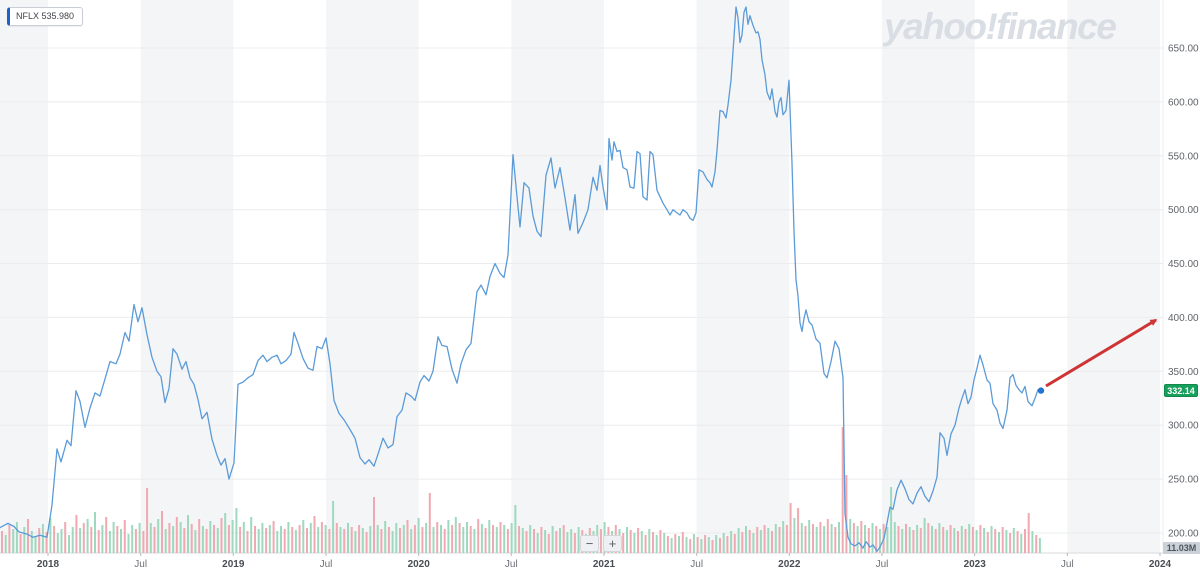 This screenshot has width=1200, height=578. I want to click on x-axis-label: 2019, so click(233, 564).